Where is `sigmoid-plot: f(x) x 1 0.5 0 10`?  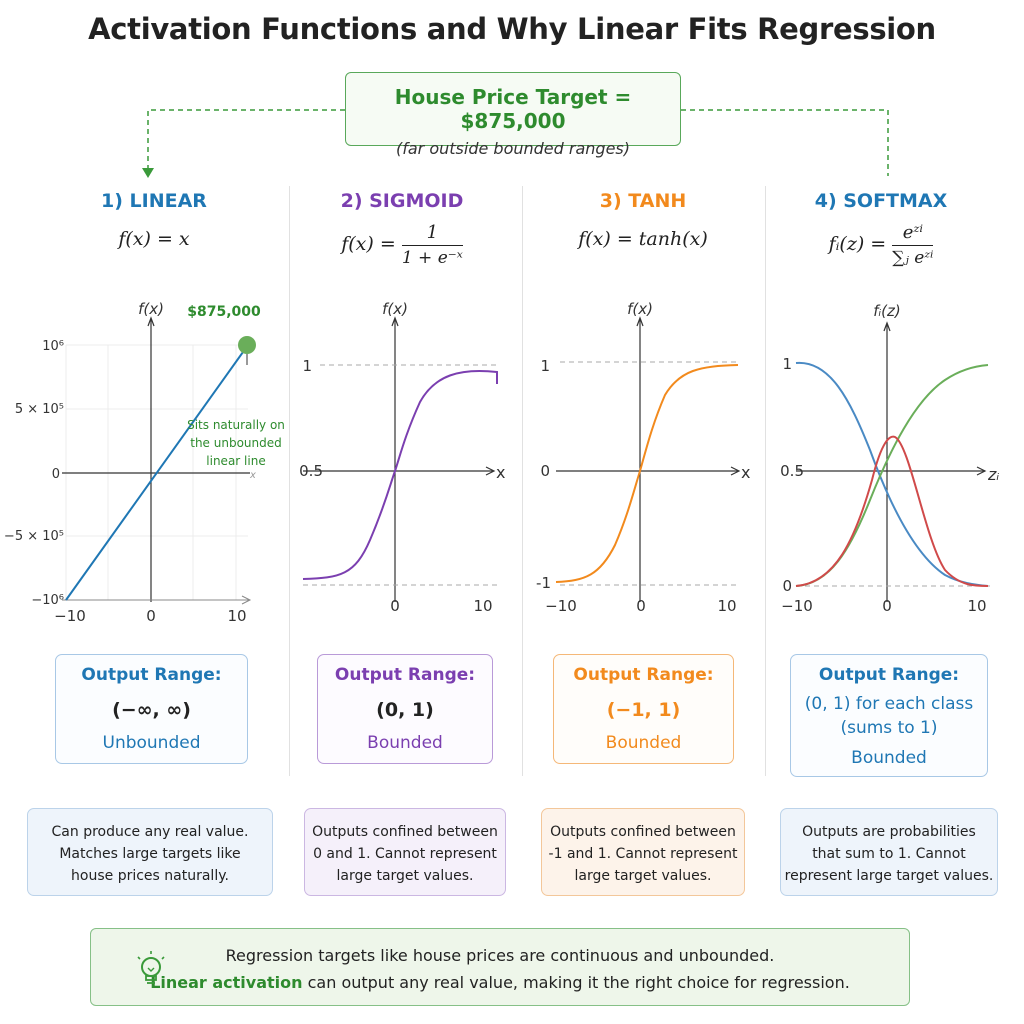
sigmoid-plot: f(x) x 1 0.5 0 10 is located at coordinates (402, 457).